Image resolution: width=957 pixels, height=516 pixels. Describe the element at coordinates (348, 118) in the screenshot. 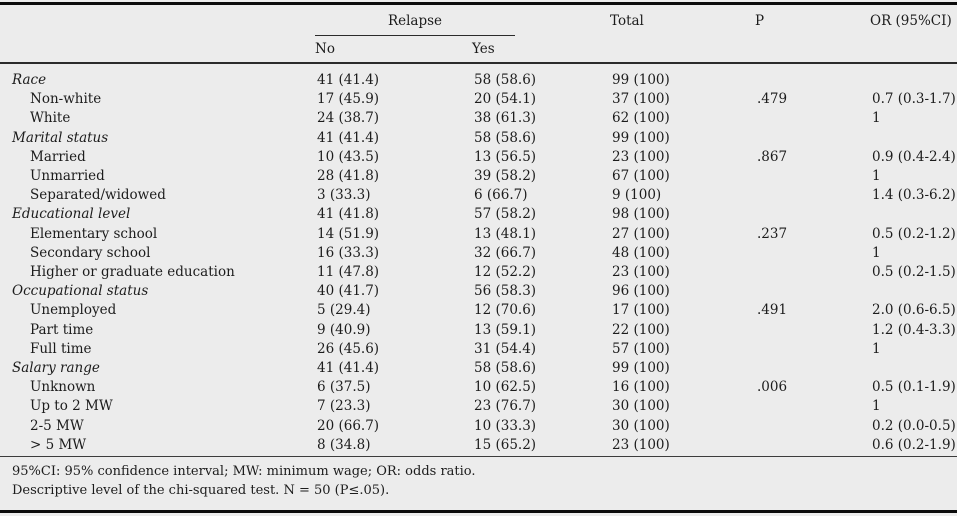

I see `cell-relapse-no: 24 (38.7)` at that location.